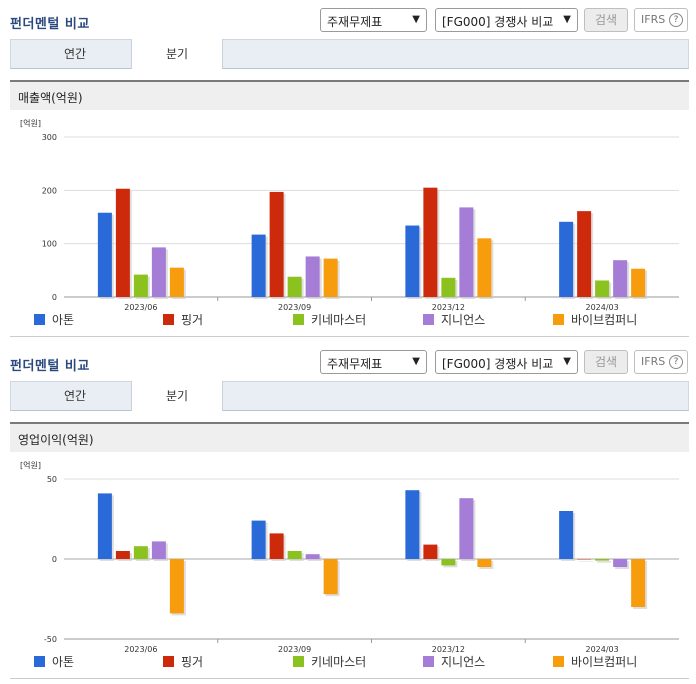  Describe the element at coordinates (30, 465) in the screenshot. I see `axis-unit-label: [억원]` at that location.